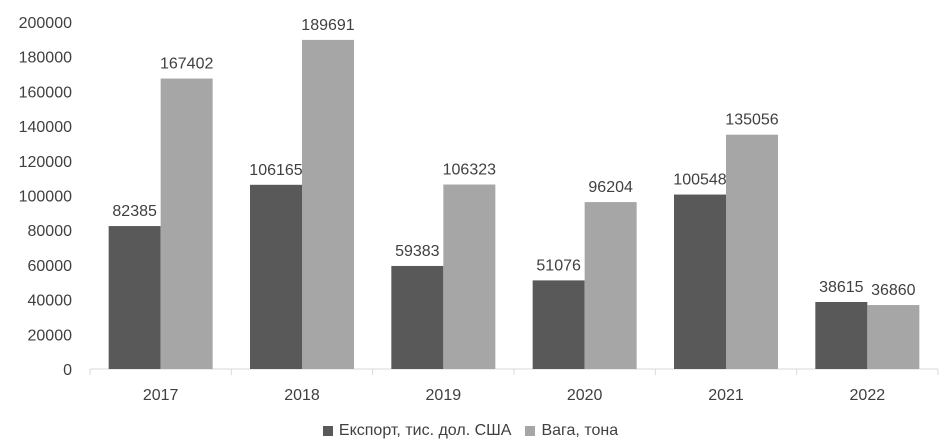 The height and width of the screenshot is (446, 941). What do you see at coordinates (425, 430) in the screenshot?
I see `legend-label-export: Експорт, тис. дол. США` at bounding box center [425, 430].